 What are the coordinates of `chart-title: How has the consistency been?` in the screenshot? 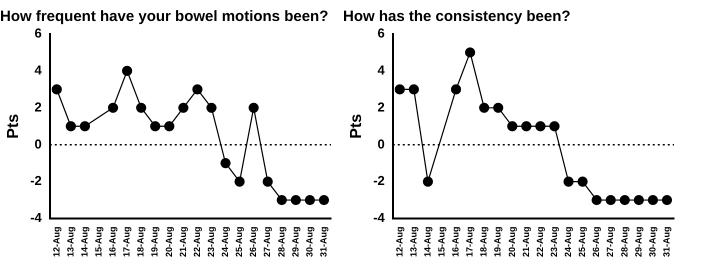 It's located at (457, 17).